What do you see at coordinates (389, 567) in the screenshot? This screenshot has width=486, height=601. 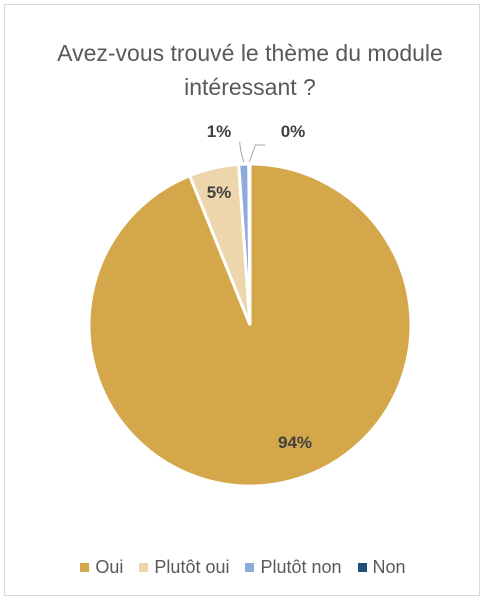 I see `legend-label-non: Non` at bounding box center [389, 567].